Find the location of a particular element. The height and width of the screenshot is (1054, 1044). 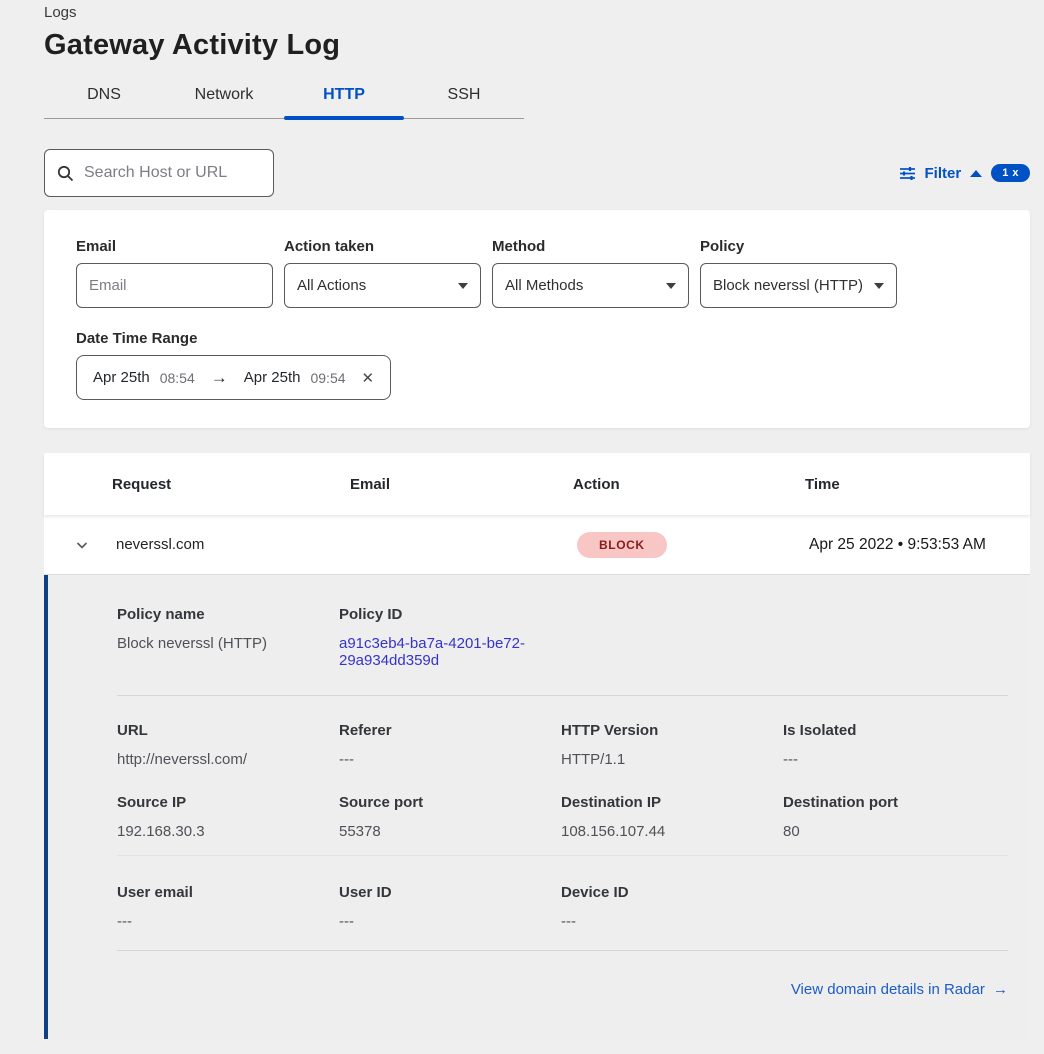

detail-policy-name: Policy name Block neverssl (HTTP) is located at coordinates (192, 629).